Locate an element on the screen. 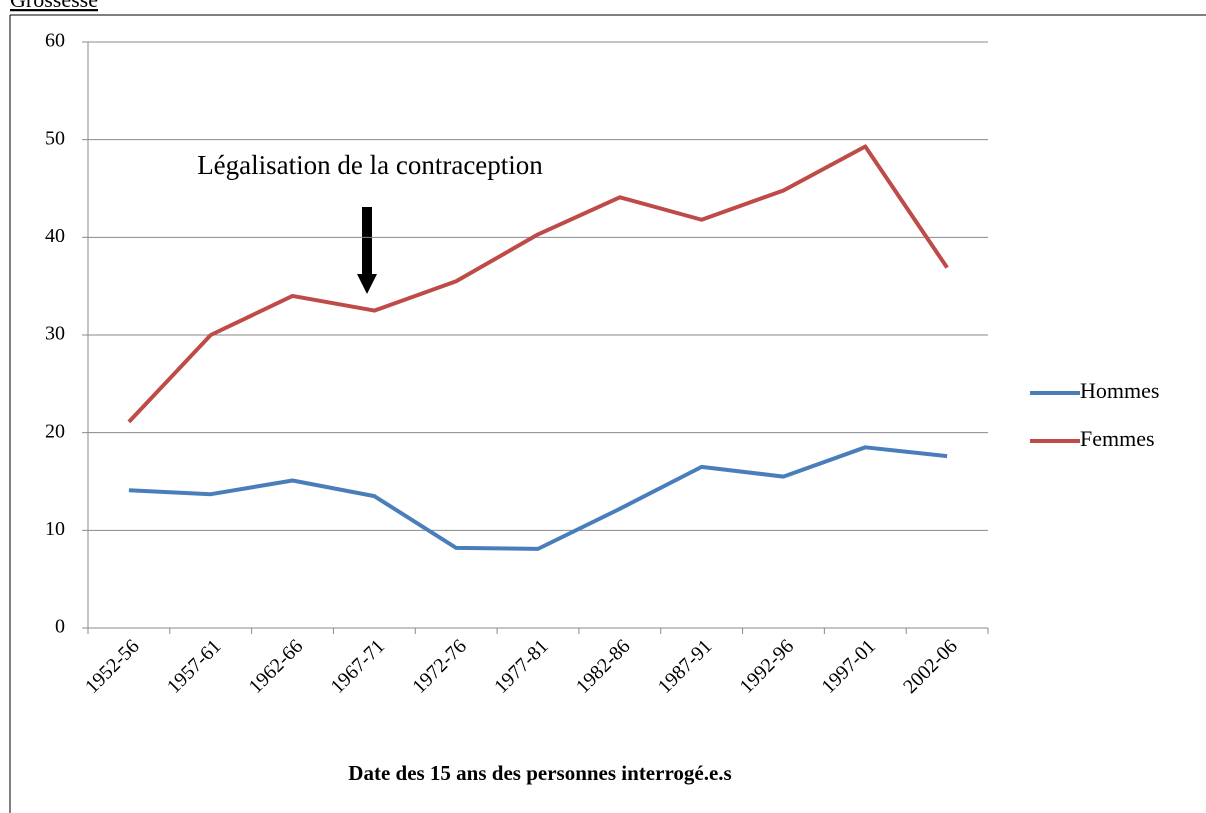  legend-label: Femmes is located at coordinates (1117, 438).